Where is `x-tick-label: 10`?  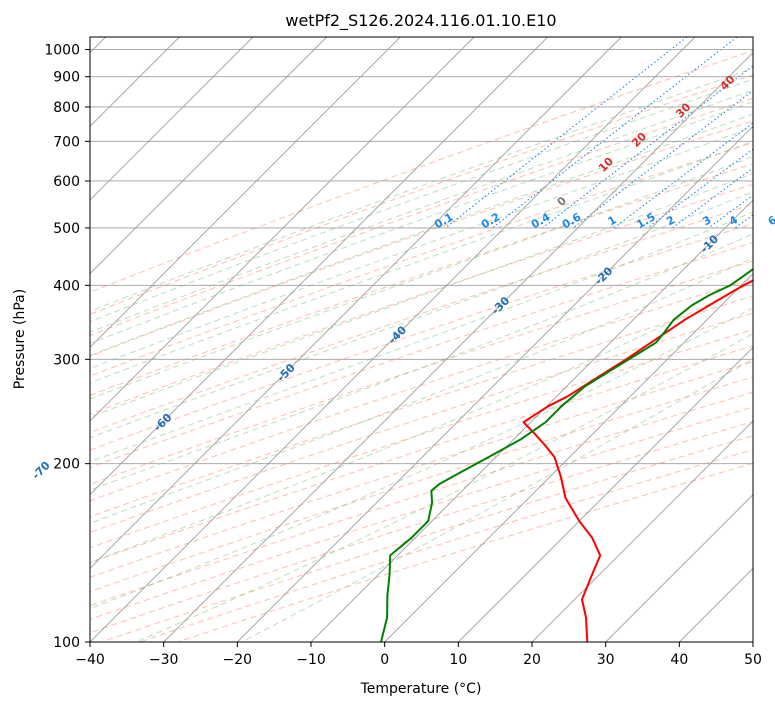 x-tick-label: 10 is located at coordinates (458, 660).